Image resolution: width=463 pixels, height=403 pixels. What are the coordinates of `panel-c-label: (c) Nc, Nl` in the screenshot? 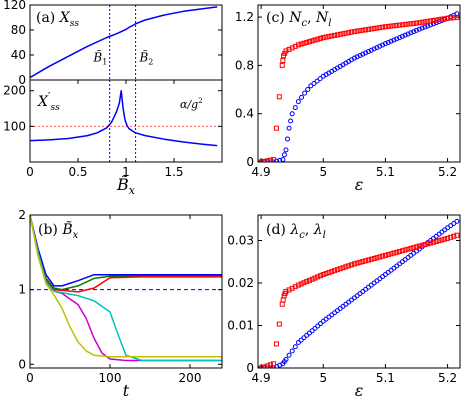 It's located at (298, 19).